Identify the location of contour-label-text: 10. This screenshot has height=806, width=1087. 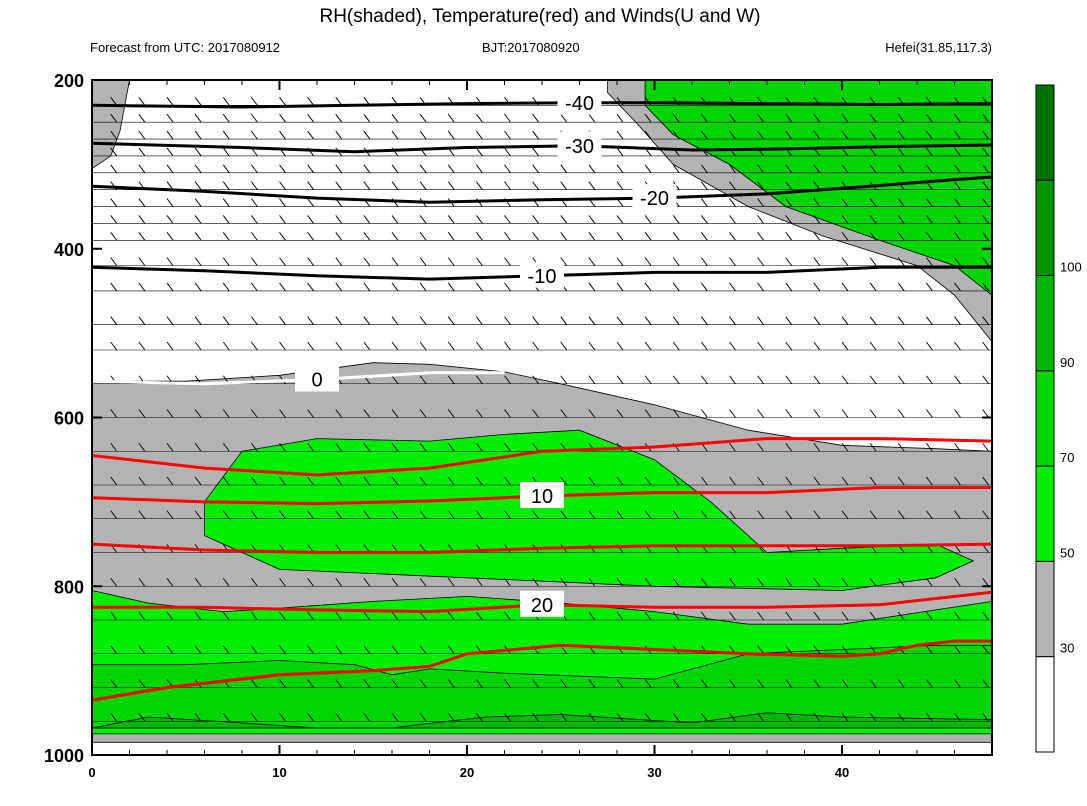
(542, 497).